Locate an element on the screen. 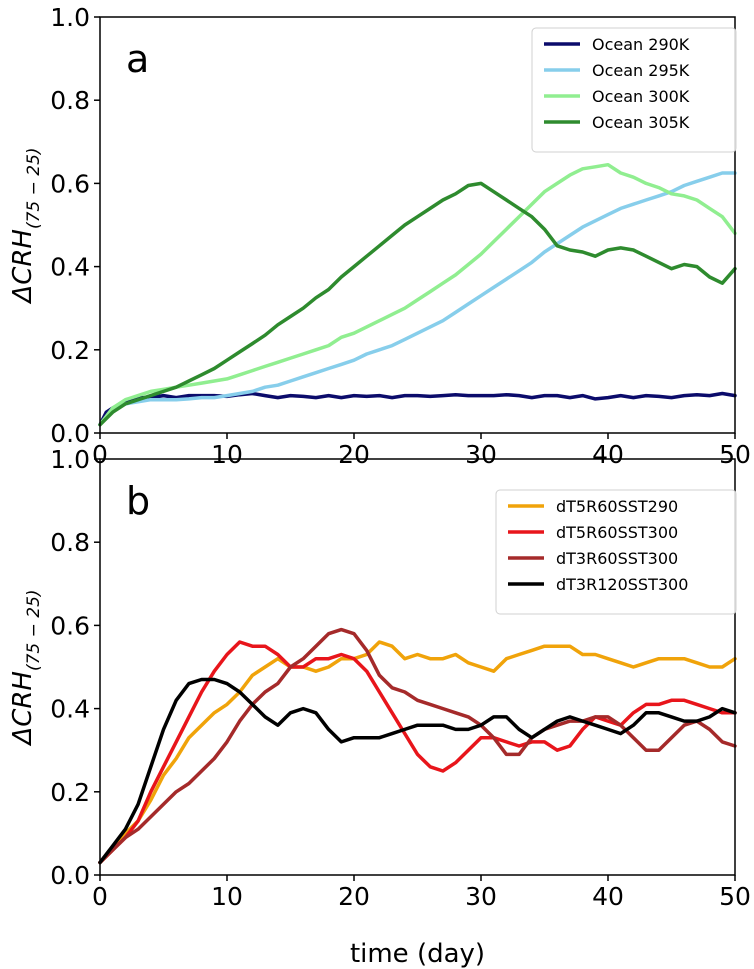  panel-letter: a is located at coordinates (137, 59).